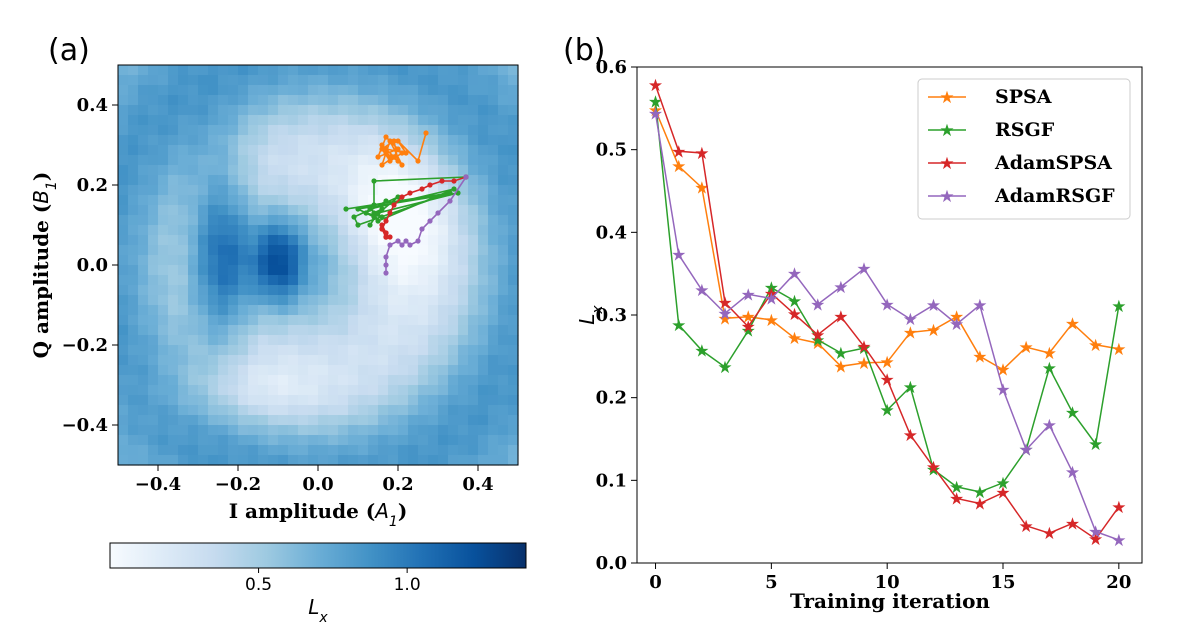  Describe the element at coordinates (1054, 196) in the screenshot. I see `legend-label-adamrsgf: AdamRSGF` at that location.